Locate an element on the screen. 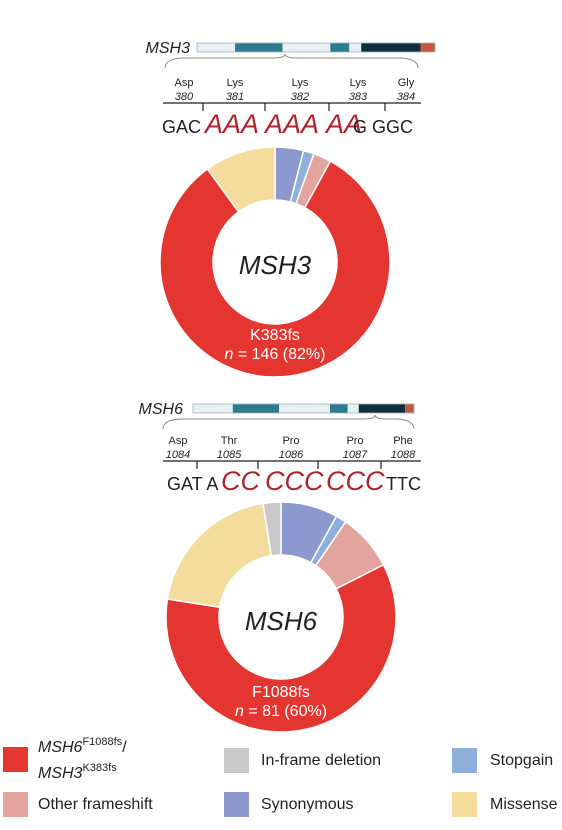  msh6-slice-hotspot-frameshift is located at coordinates (281, 648).